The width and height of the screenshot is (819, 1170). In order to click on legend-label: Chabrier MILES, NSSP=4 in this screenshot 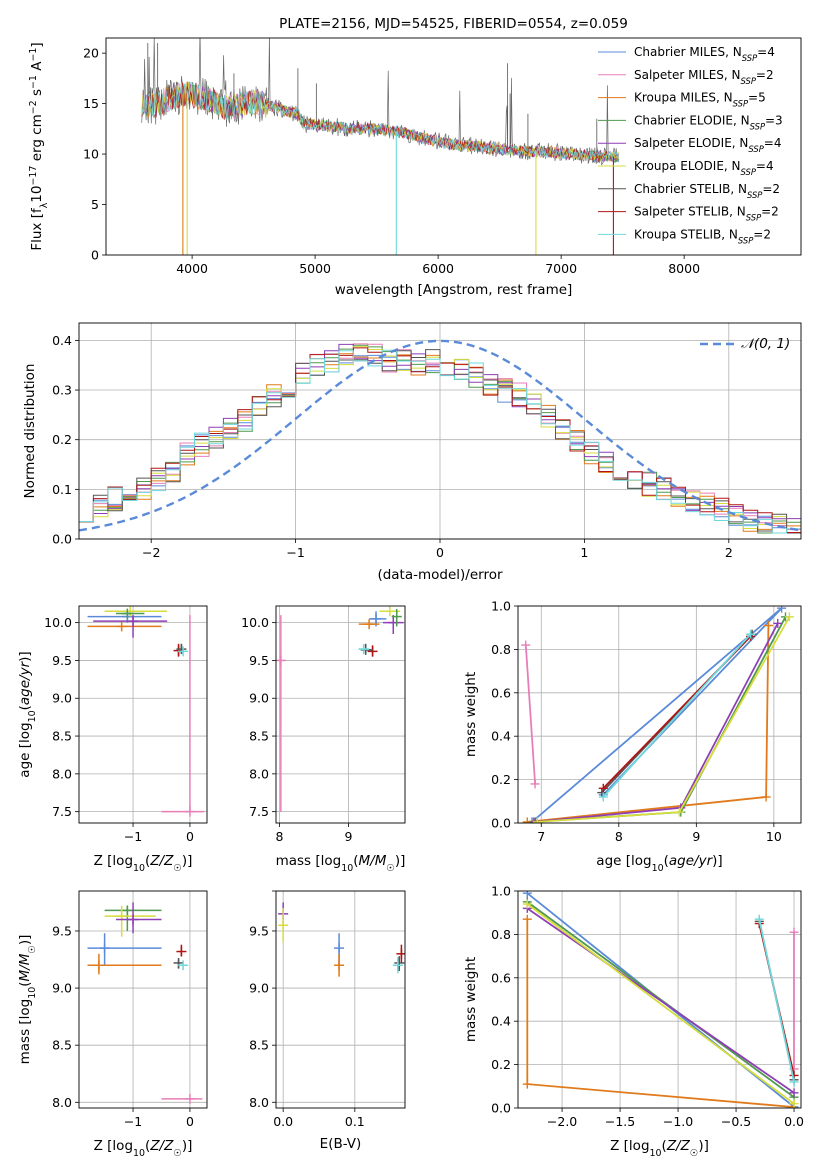, I will do `click(704, 54)`.